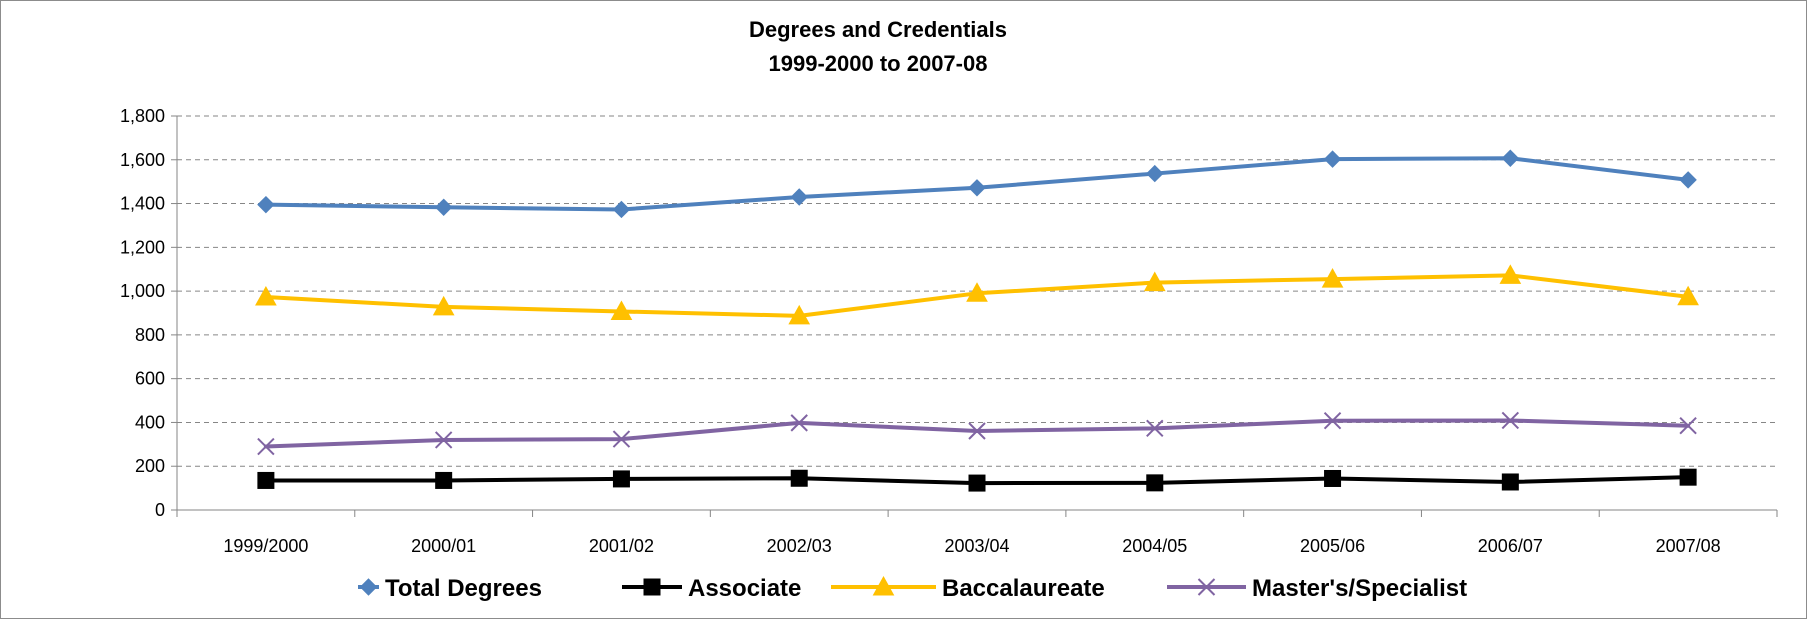 Image resolution: width=1807 pixels, height=619 pixels. I want to click on legend-label: Associate, so click(744, 588).